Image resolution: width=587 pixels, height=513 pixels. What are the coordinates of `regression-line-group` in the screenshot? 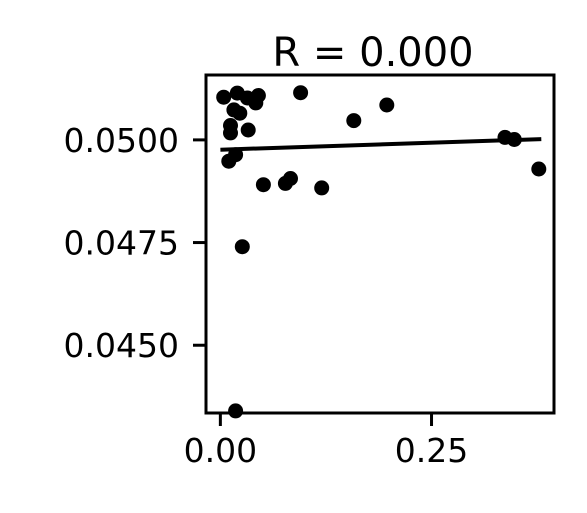 It's located at (381, 144).